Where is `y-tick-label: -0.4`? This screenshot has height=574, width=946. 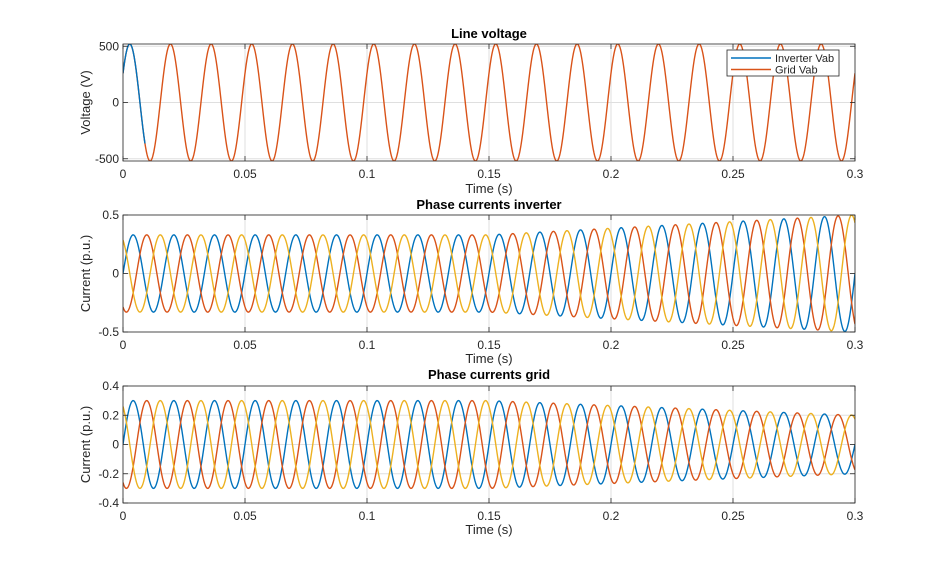 y-tick-label: -0.4 is located at coordinates (108, 503).